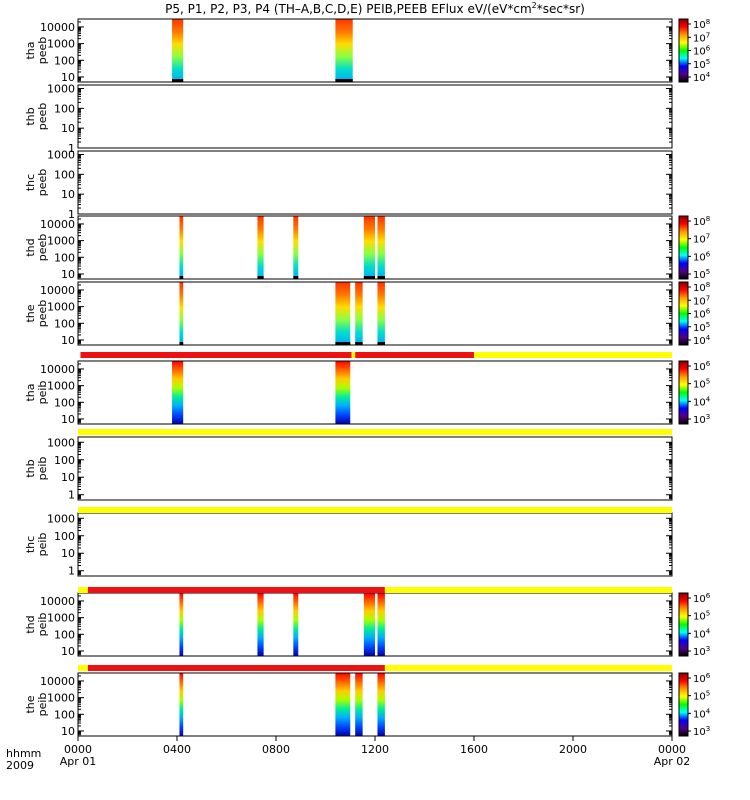 This screenshot has height=800, width=750. I want to click on time-tick-hhmm: 2000, so click(573, 749).